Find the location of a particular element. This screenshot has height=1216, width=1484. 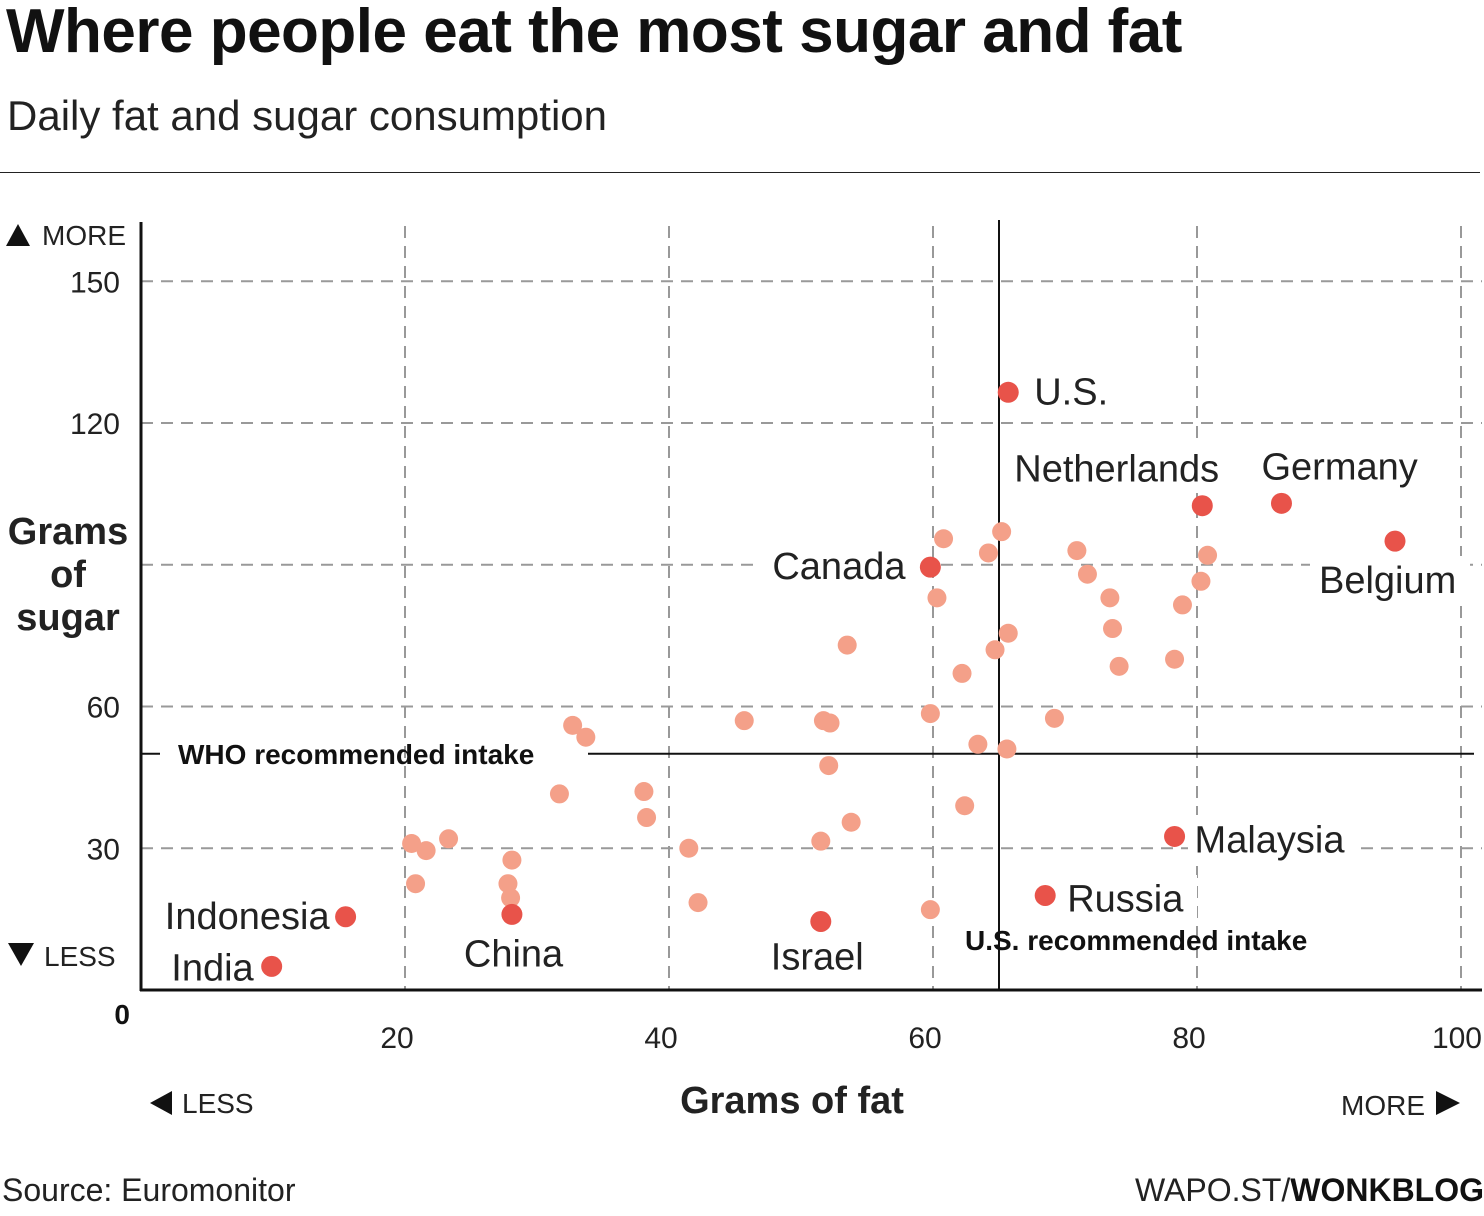

y-axis-title-word: Grams is located at coordinates (68, 532).